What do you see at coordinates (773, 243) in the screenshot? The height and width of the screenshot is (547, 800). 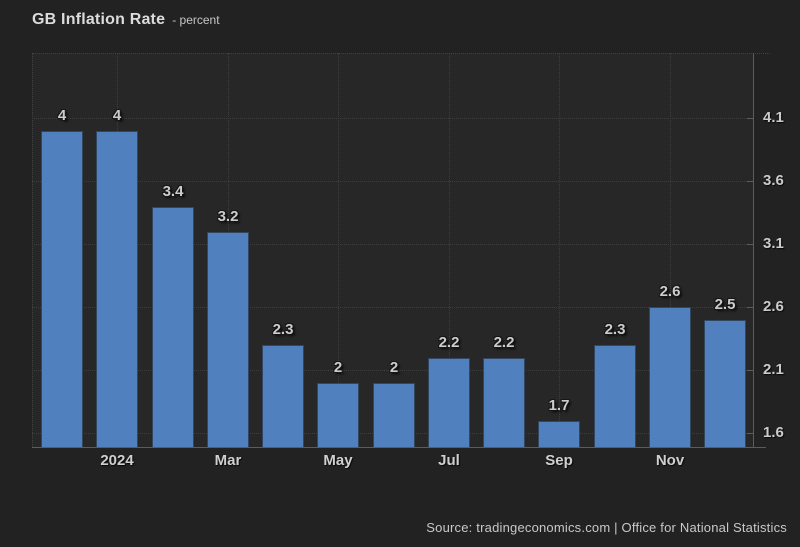 I see `y-axis-label: 3.1` at bounding box center [773, 243].